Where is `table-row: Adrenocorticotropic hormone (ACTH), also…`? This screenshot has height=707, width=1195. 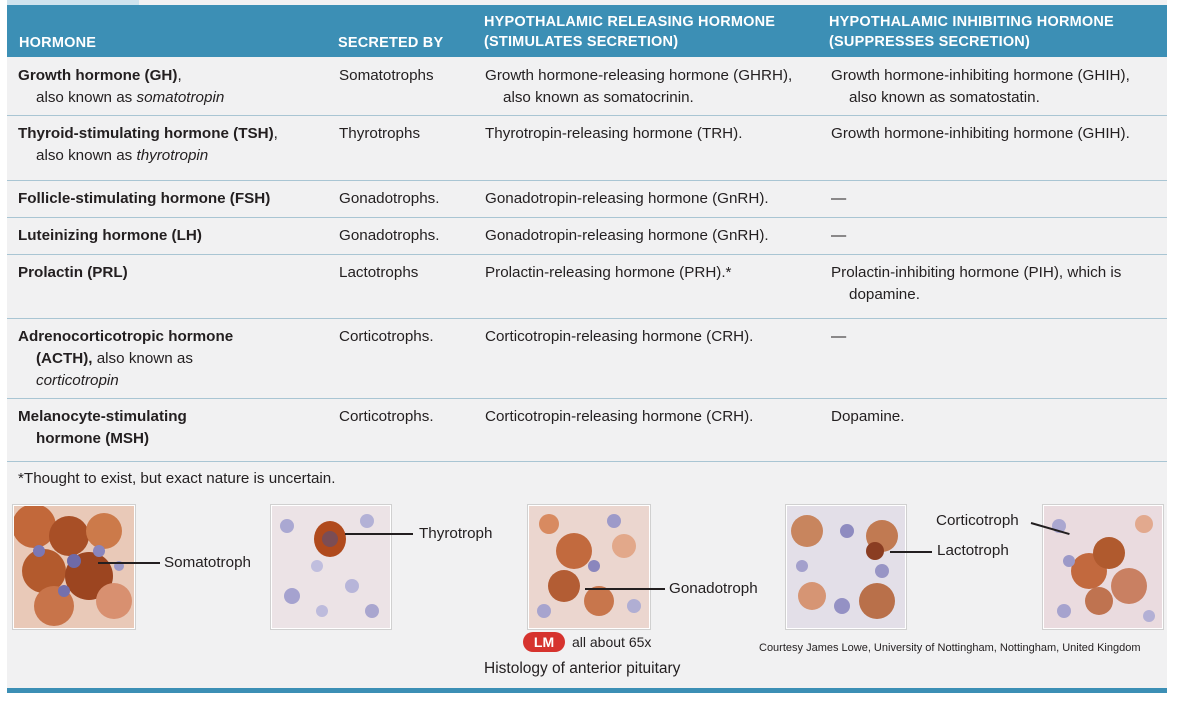 table-row: Adrenocorticotropic hormone (ACTH), also… is located at coordinates (587, 358).